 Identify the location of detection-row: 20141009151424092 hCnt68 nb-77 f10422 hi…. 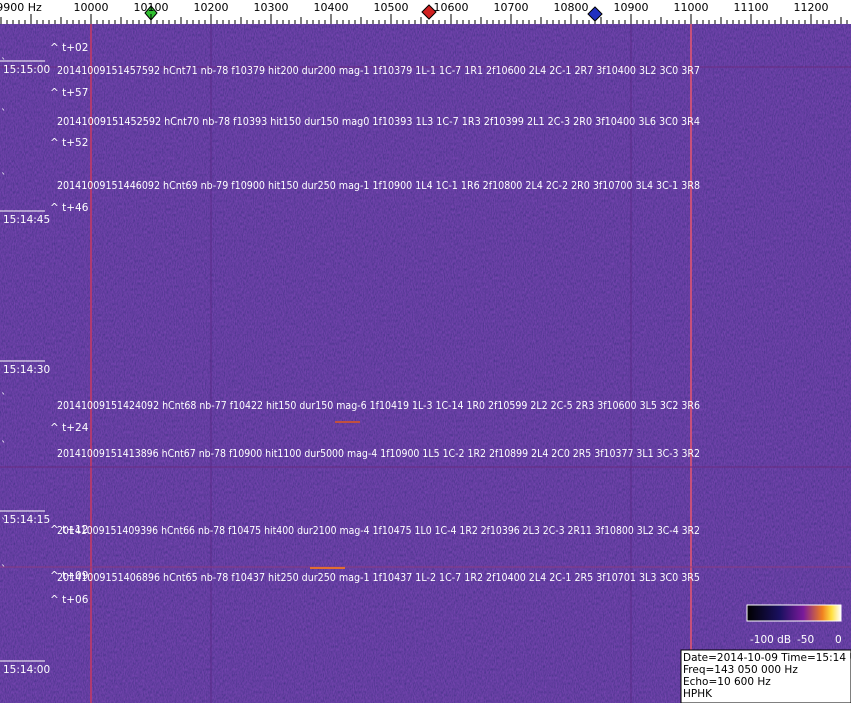
(378, 406).